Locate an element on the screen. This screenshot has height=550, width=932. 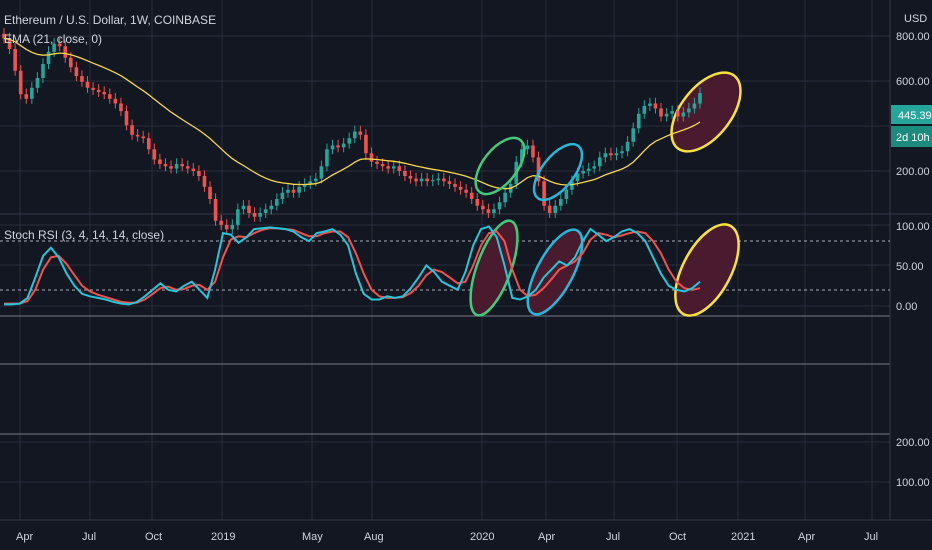
stoch-d-line is located at coordinates (352, 266).